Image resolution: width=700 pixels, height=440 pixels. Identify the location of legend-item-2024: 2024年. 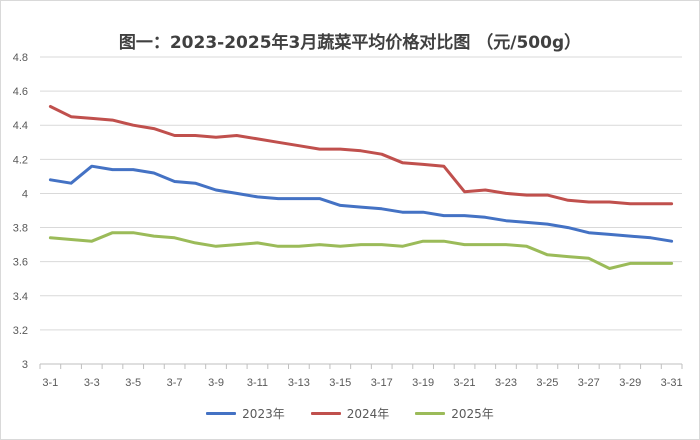
(350, 413).